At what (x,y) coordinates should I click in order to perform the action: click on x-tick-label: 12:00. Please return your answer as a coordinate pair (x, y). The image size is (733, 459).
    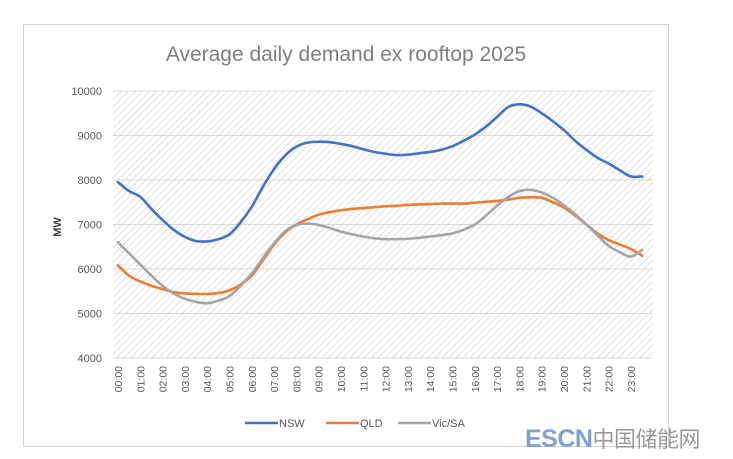
    Looking at the image, I should click on (387, 379).